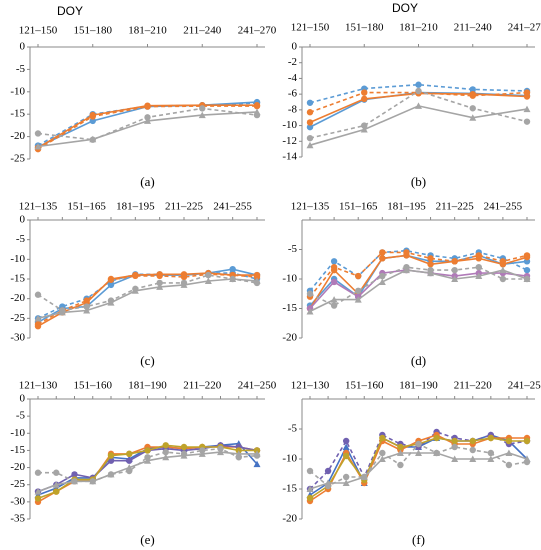 The height and width of the screenshot is (550, 541). Describe the element at coordinates (310, 207) in the screenshot. I see `x-tick-label: 121–135` at that location.